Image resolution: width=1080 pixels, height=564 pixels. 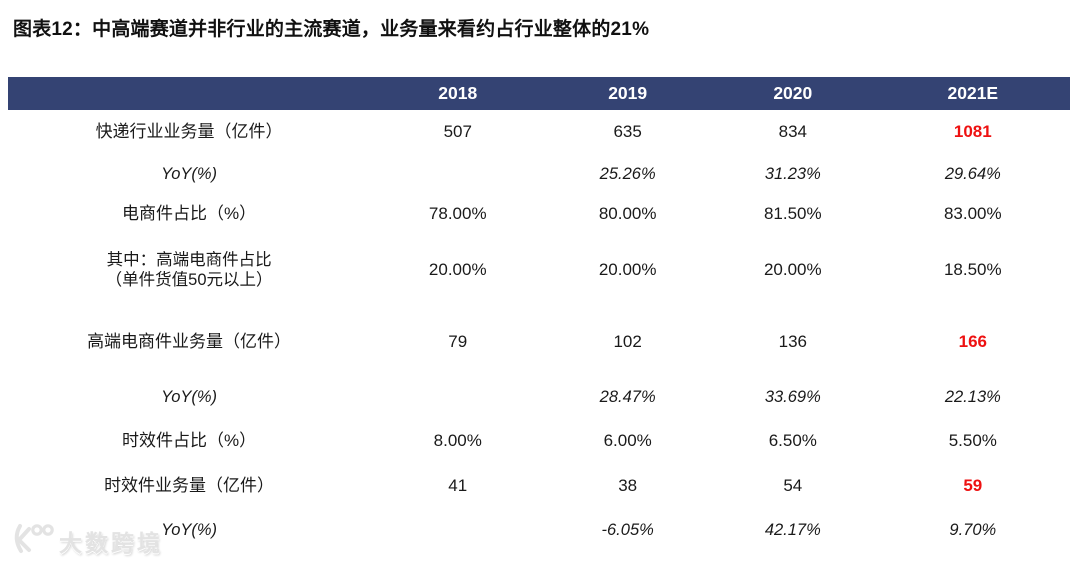 I want to click on row-label: 时效件业务量（亿件）, so click(x=189, y=485).